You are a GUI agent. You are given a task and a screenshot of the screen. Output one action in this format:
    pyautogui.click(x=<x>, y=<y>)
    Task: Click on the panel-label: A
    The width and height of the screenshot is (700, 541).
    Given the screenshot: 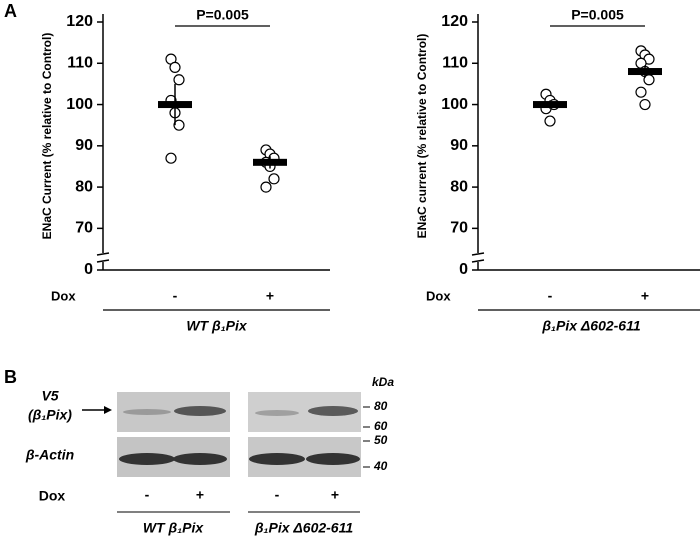 What is the action you would take?
    pyautogui.click(x=10, y=11)
    